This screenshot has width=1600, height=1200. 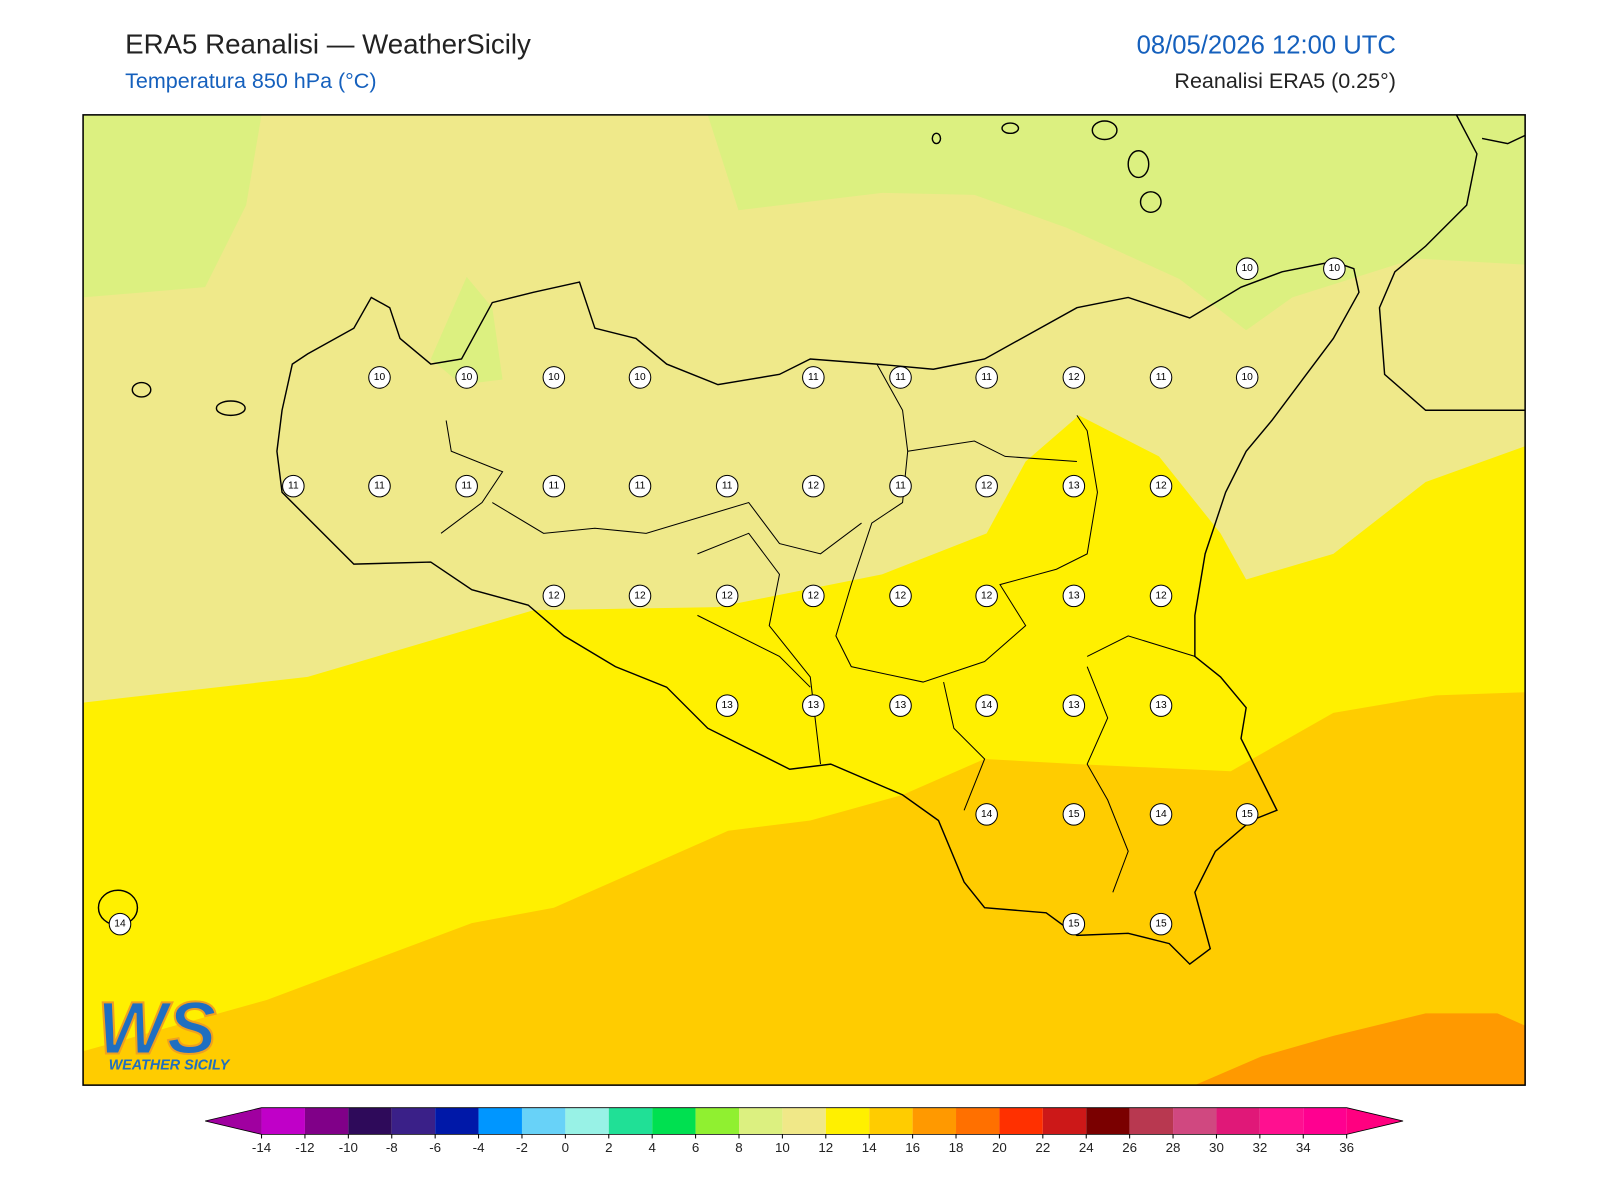 What do you see at coordinates (986, 705) in the screenshot?
I see `station: 14` at bounding box center [986, 705].